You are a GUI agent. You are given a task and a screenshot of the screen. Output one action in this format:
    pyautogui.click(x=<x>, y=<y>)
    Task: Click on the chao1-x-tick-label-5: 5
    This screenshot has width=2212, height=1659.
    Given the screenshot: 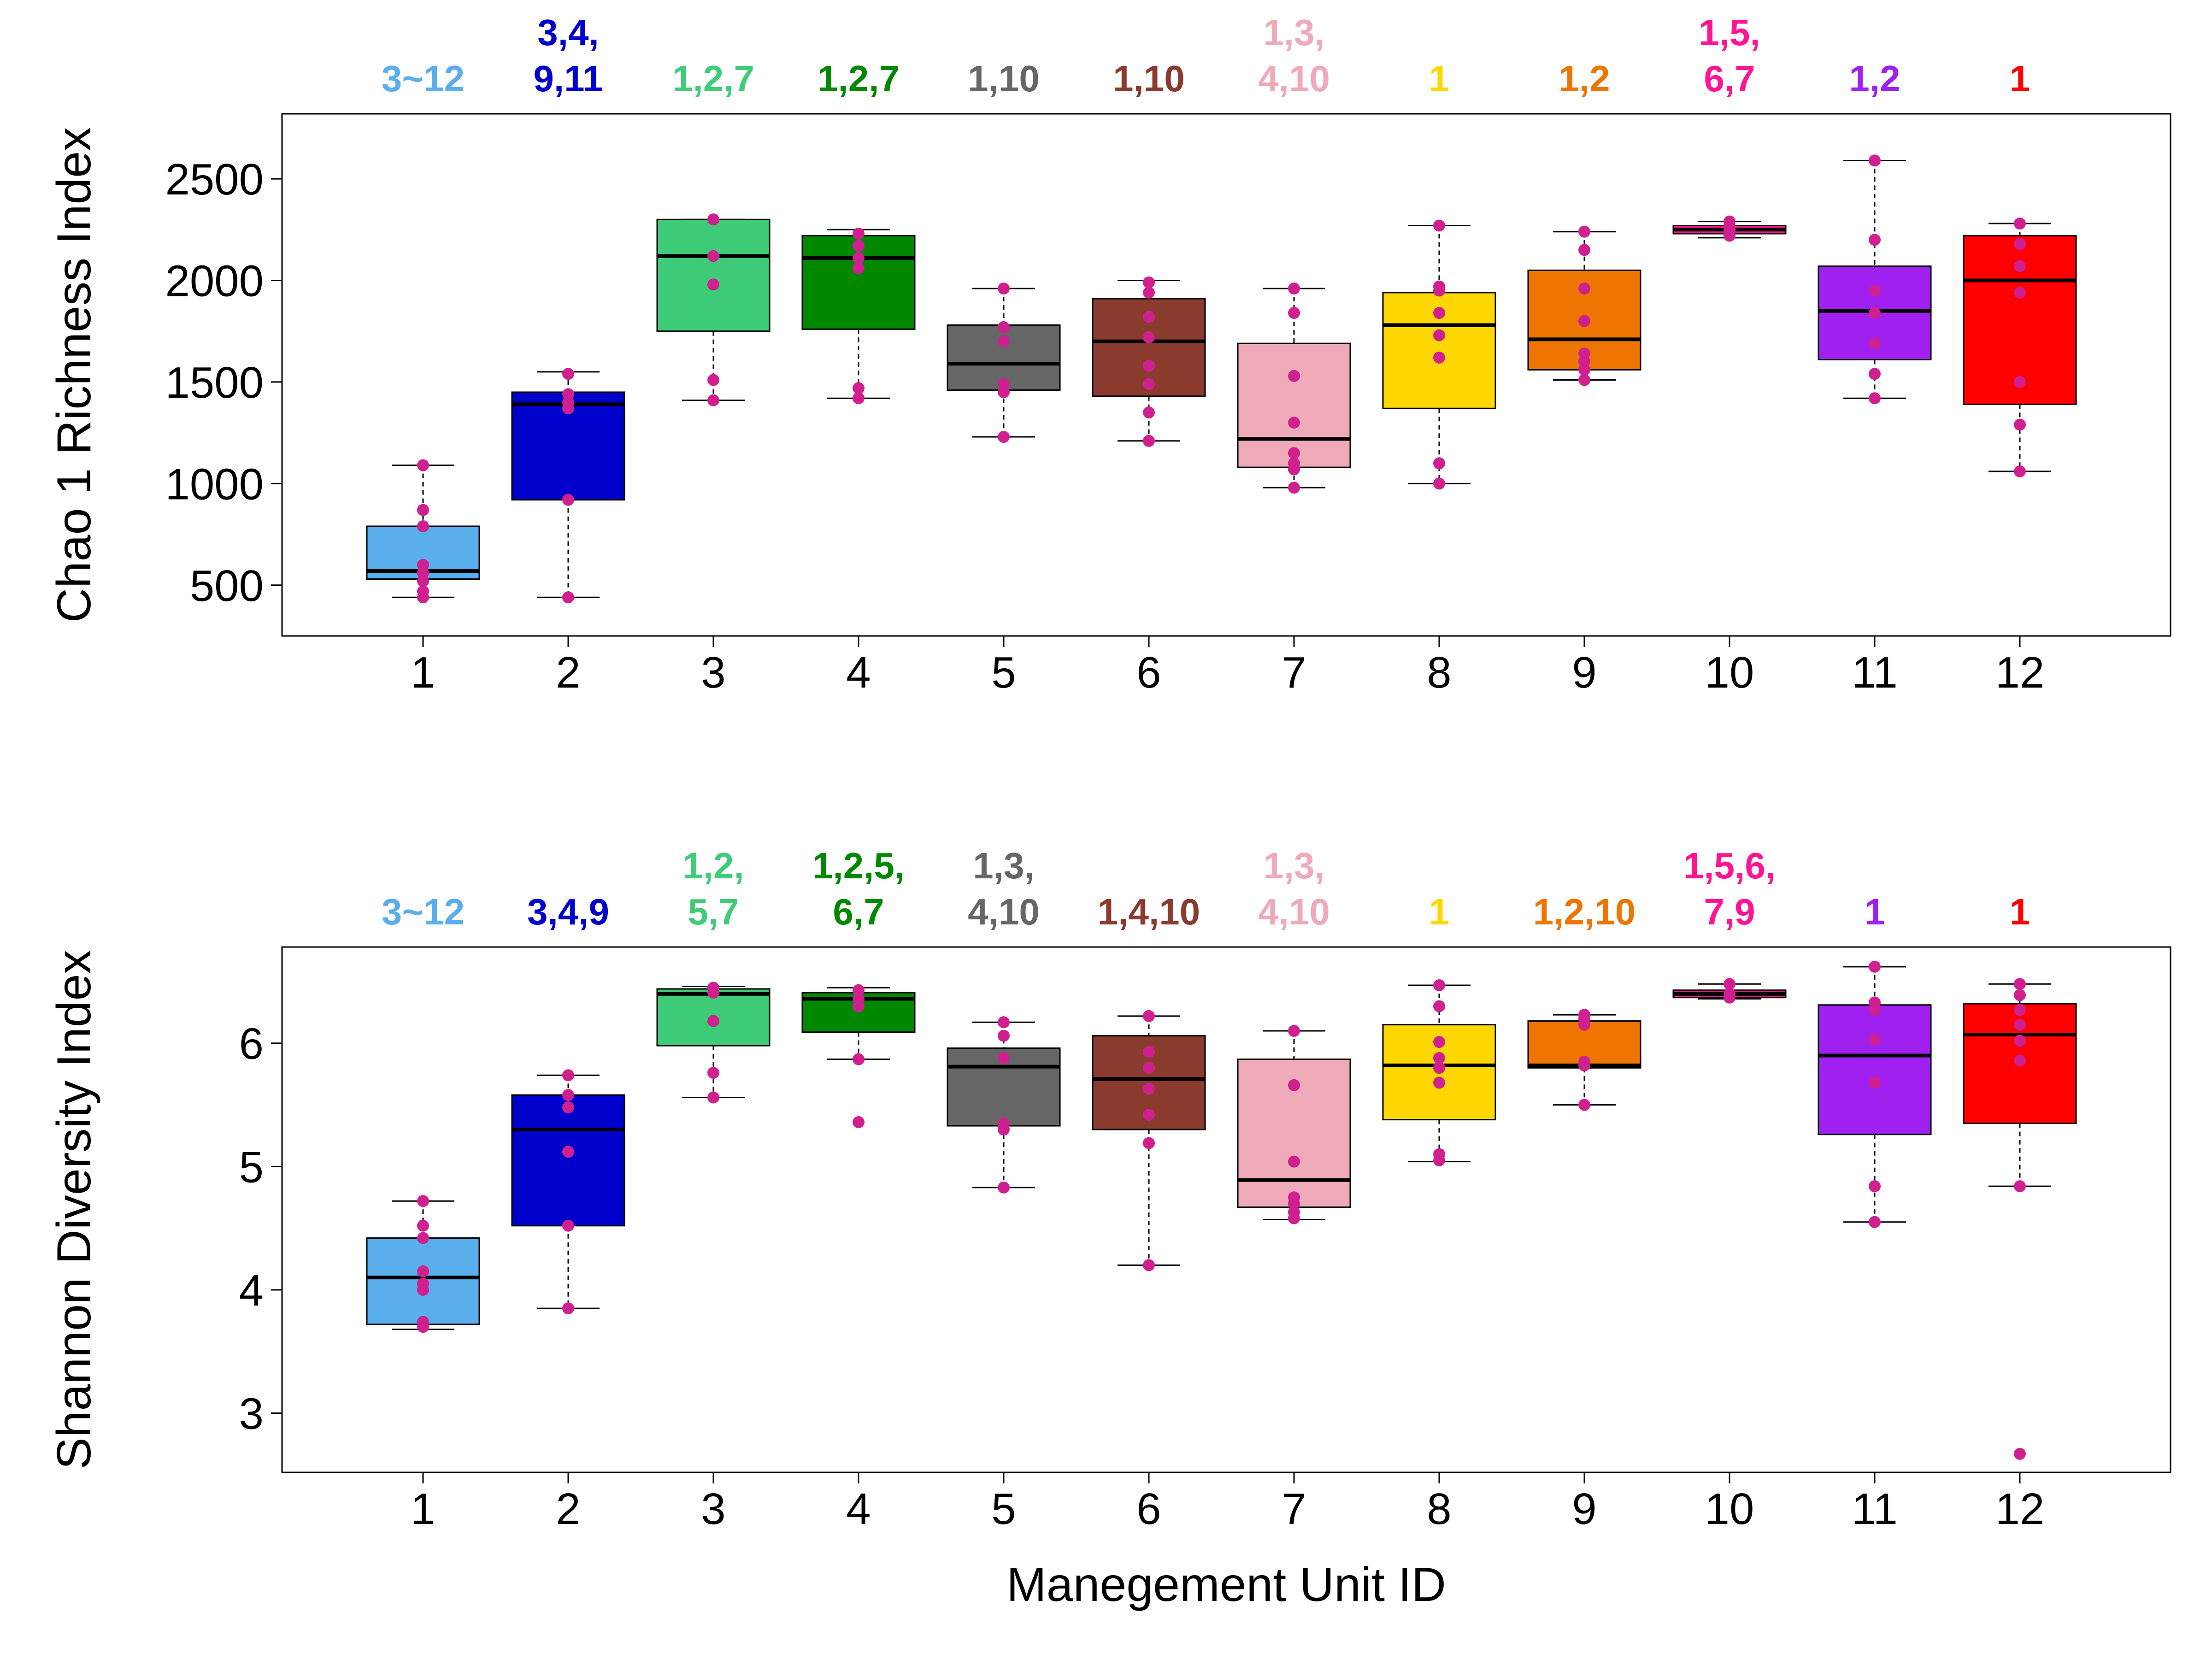 What is the action you would take?
    pyautogui.click(x=1003, y=672)
    